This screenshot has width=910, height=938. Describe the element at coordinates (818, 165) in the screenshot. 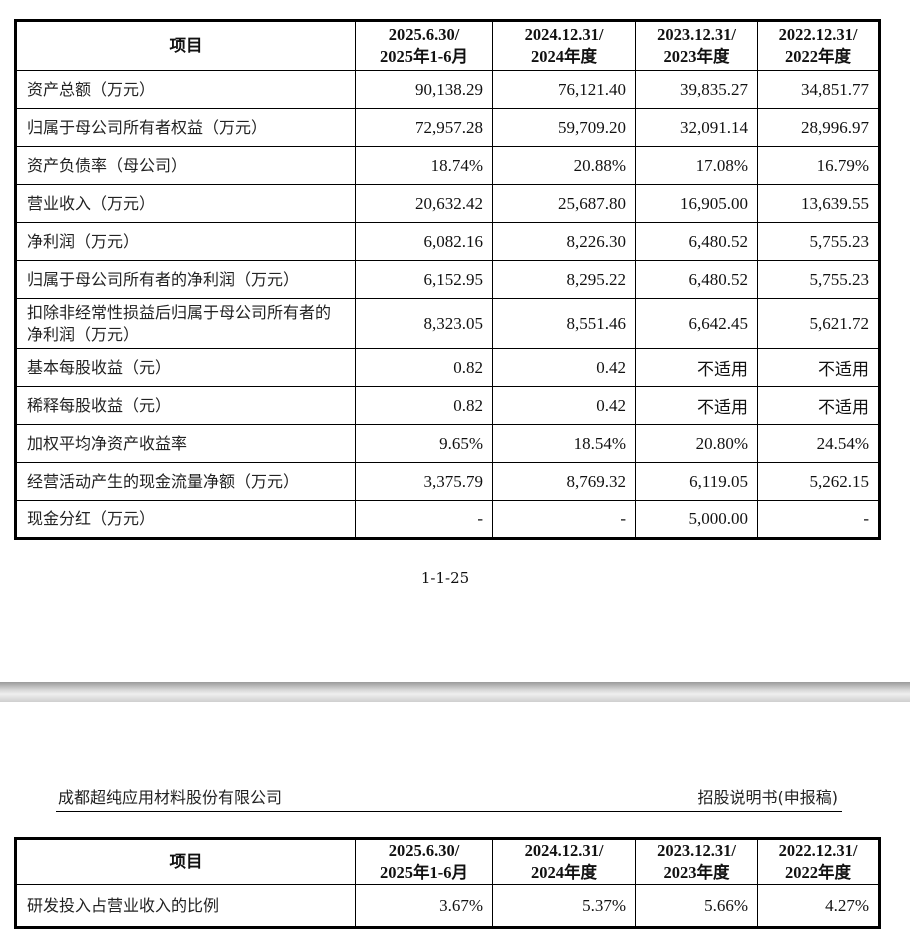

I see `row-value: 16.79%` at that location.